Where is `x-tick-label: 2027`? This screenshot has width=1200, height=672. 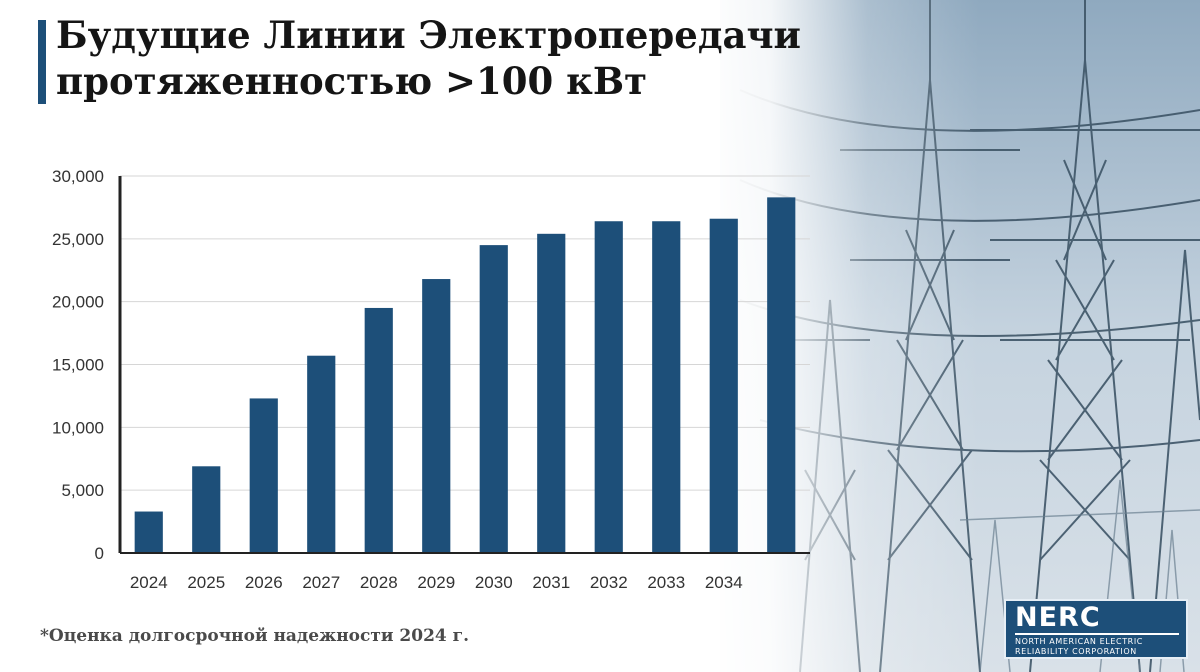 x-tick-label: 2027 is located at coordinates (321, 582).